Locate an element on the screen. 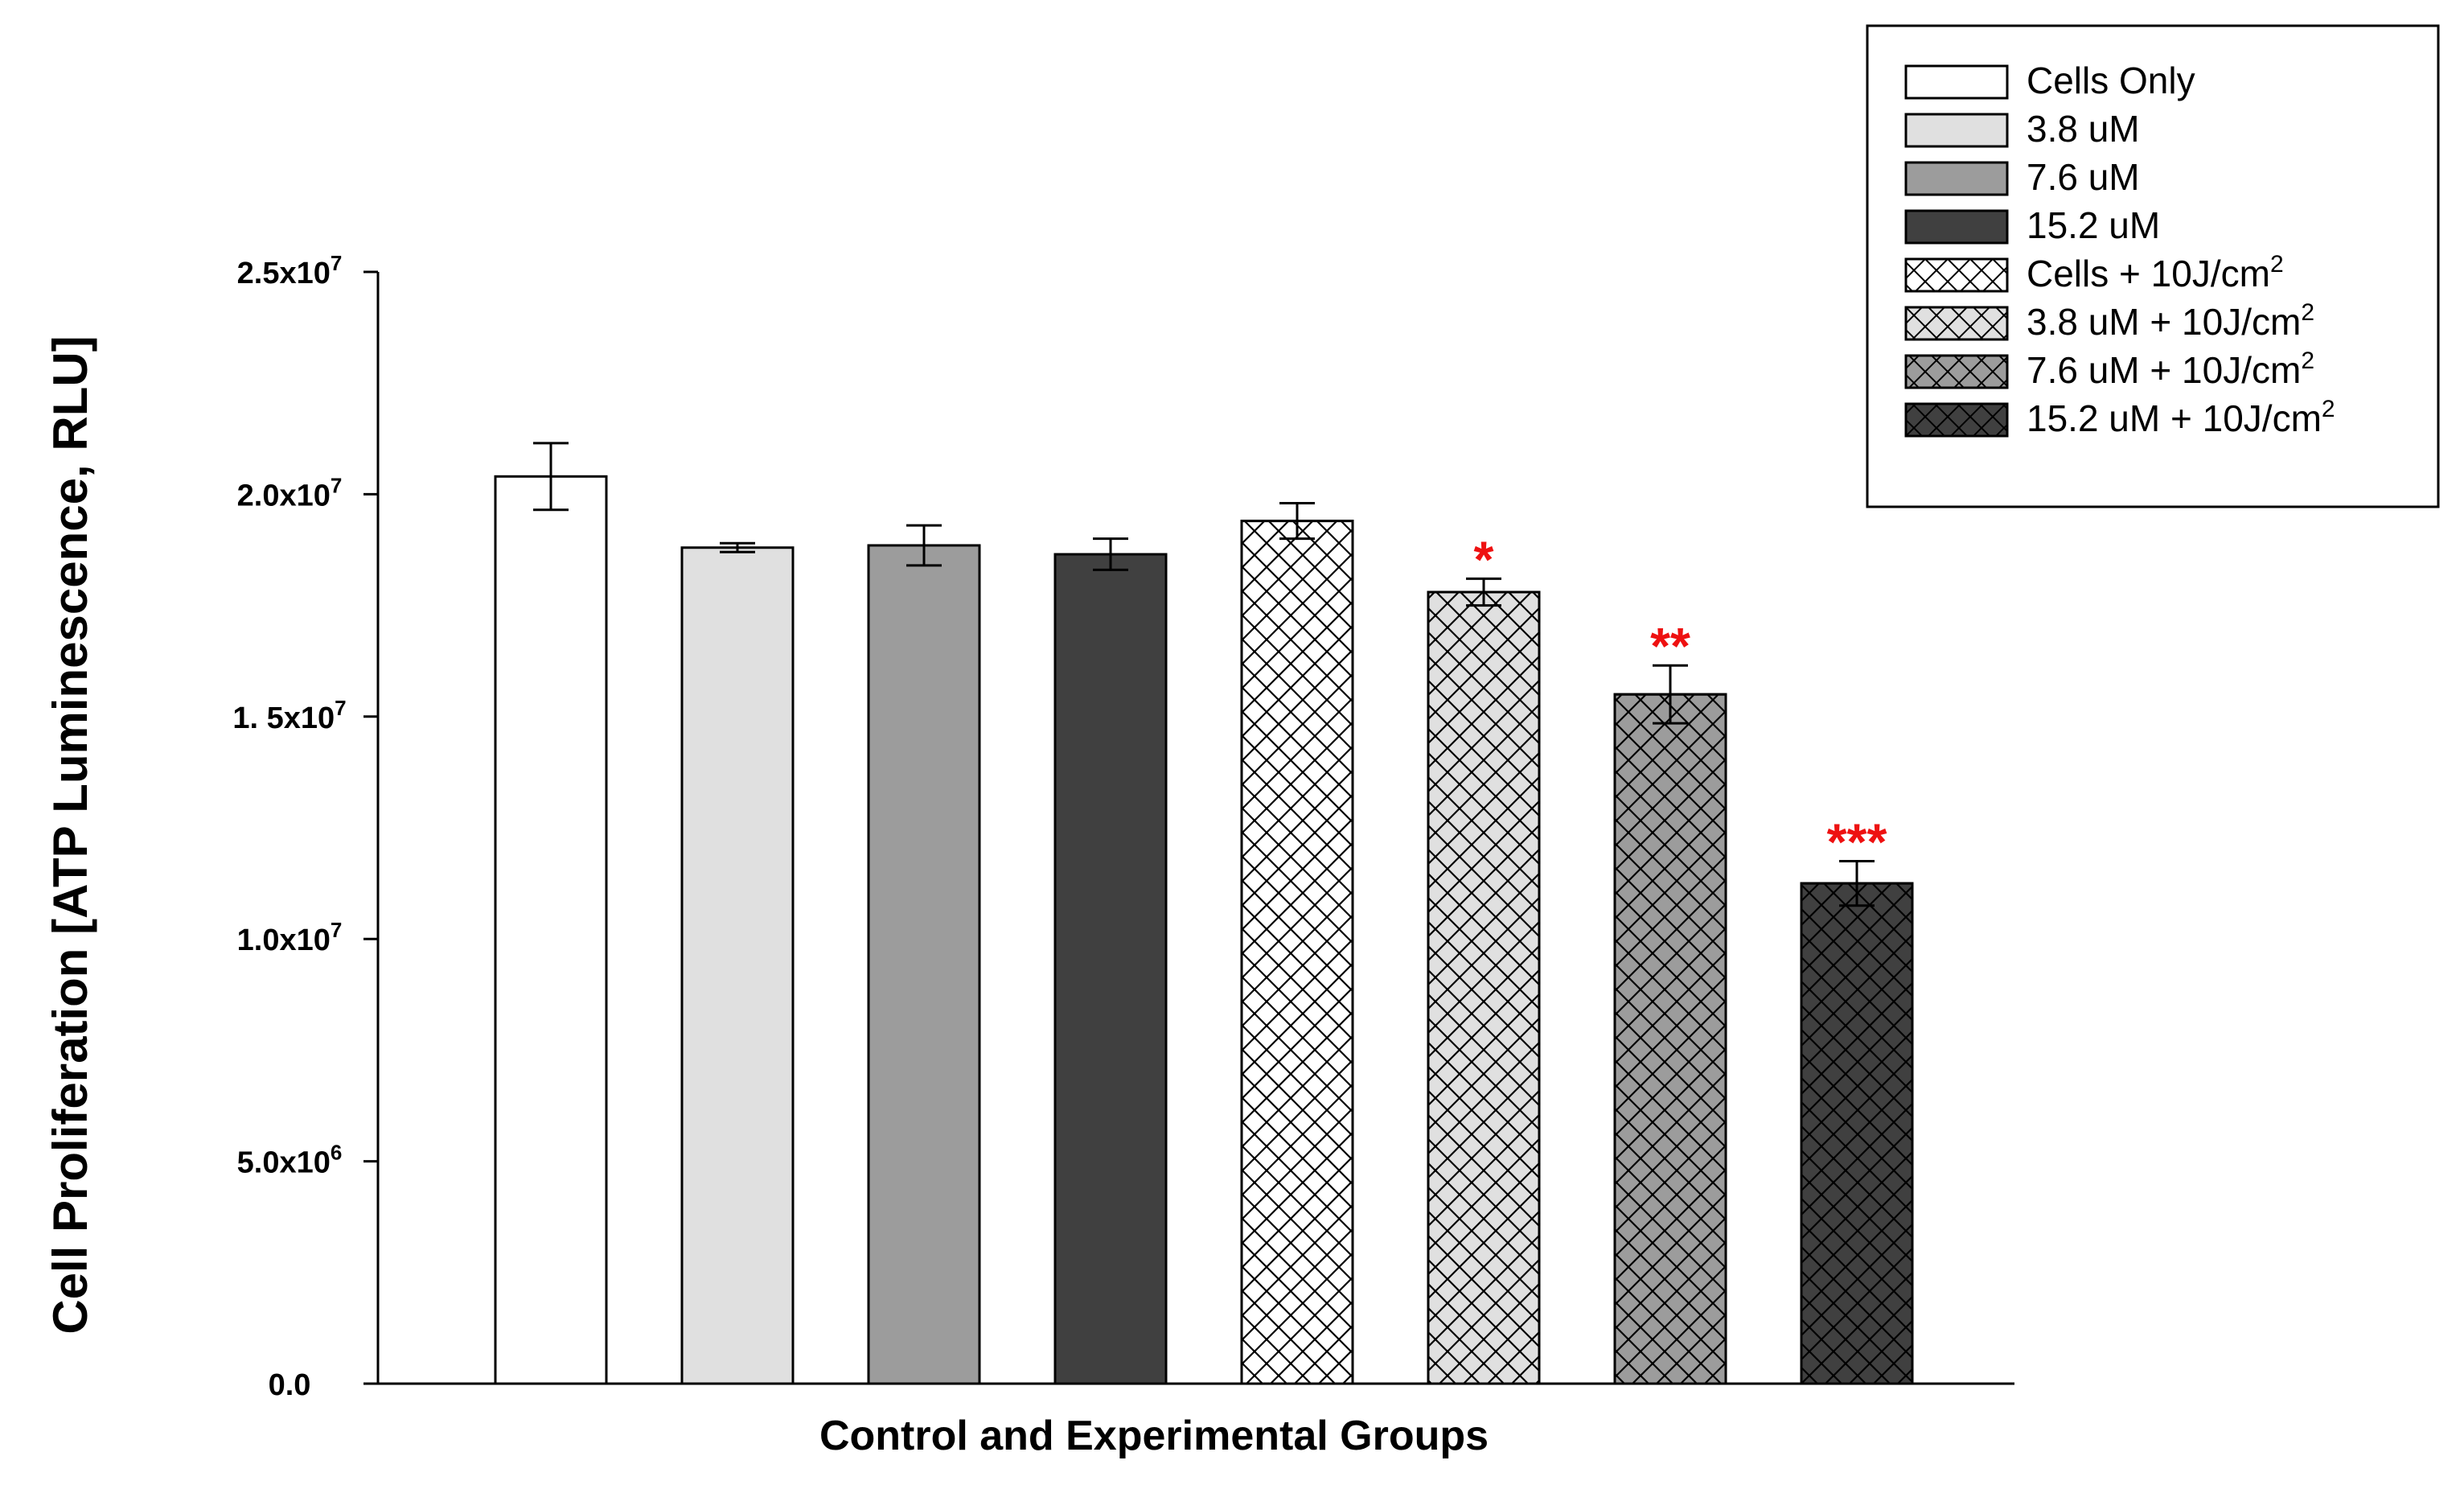 The image size is (2464, 1485). legend-label: 7.6 uM is located at coordinates (2083, 177).